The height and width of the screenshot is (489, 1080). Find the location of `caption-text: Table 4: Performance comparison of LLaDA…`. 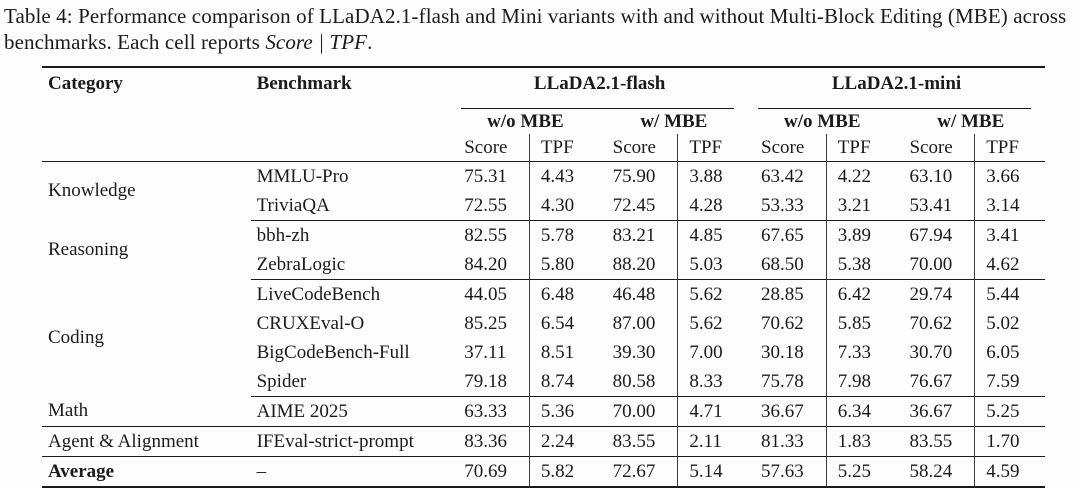

caption-text: Table 4: Performance comparison of LLaDA… is located at coordinates (535, 29).